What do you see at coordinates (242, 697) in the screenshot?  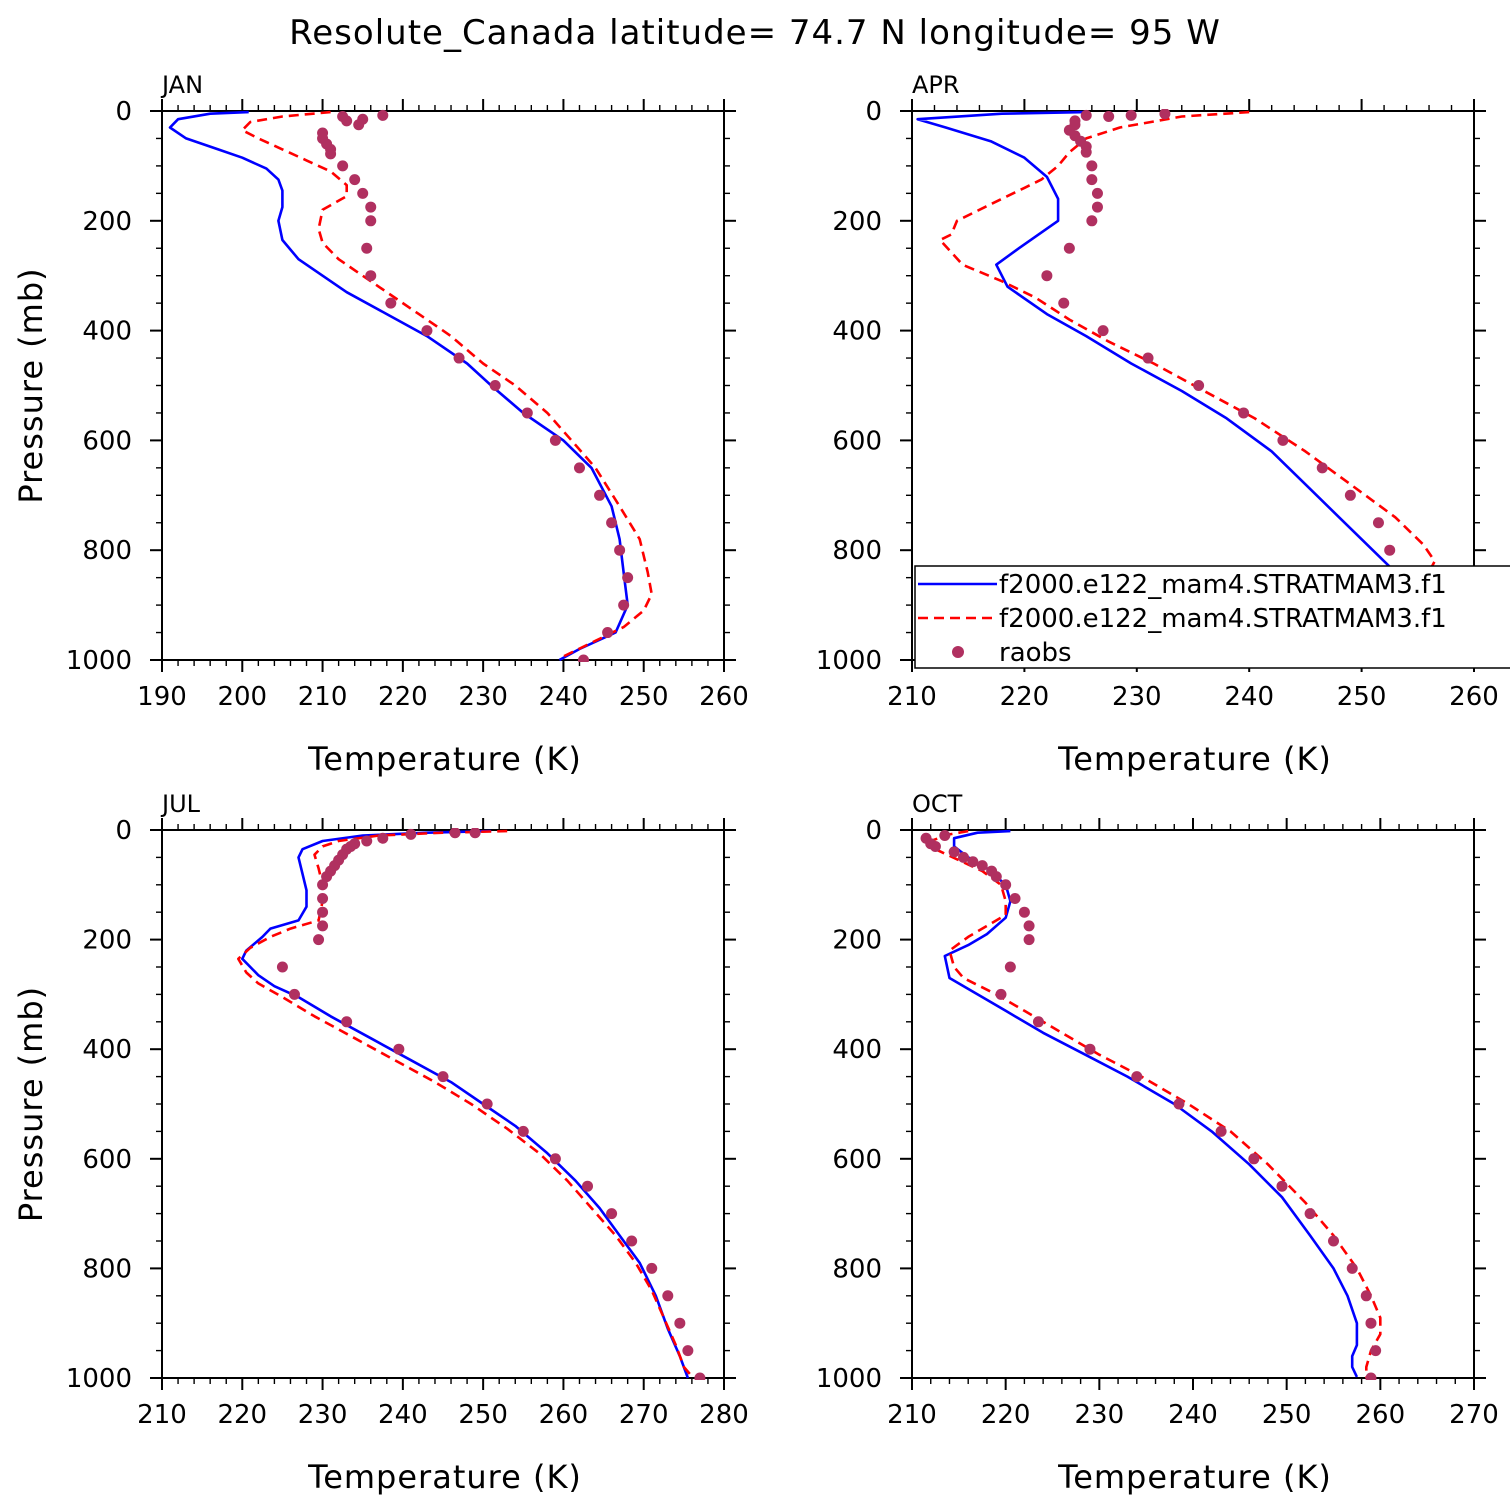 I see `x-tick-label: 200` at bounding box center [242, 697].